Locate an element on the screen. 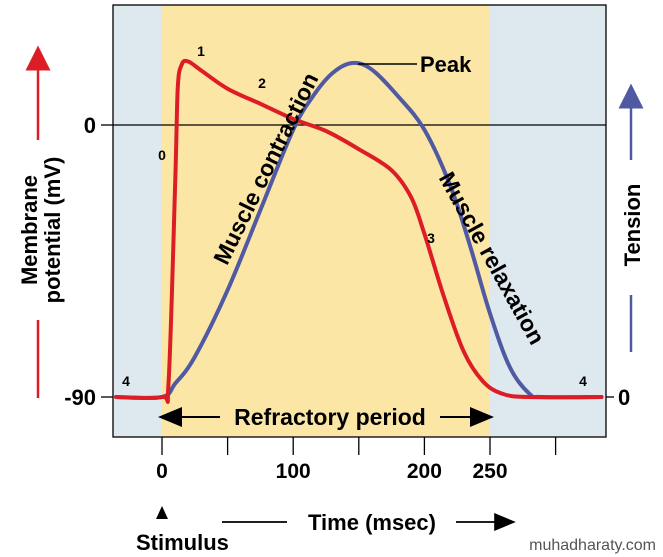 Image resolution: width=663 pixels, height=557 pixels. watermark: muhadharaty.com is located at coordinates (592, 545).